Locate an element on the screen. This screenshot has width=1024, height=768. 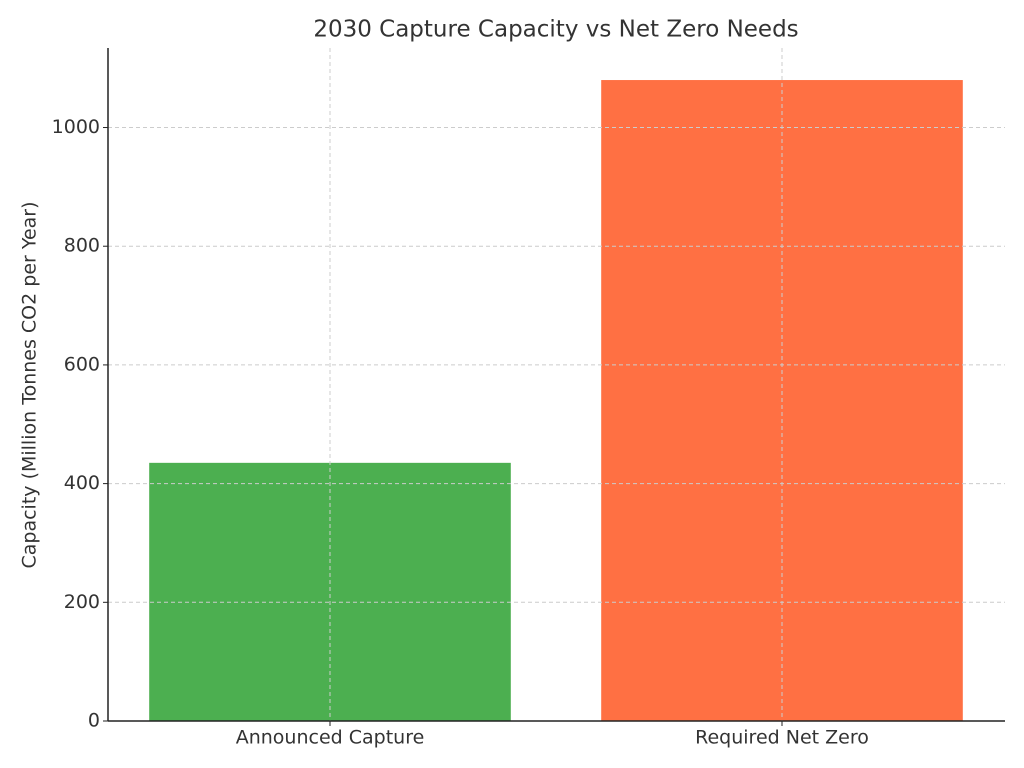
y-tick-label: 1000 is located at coordinates (76, 127).